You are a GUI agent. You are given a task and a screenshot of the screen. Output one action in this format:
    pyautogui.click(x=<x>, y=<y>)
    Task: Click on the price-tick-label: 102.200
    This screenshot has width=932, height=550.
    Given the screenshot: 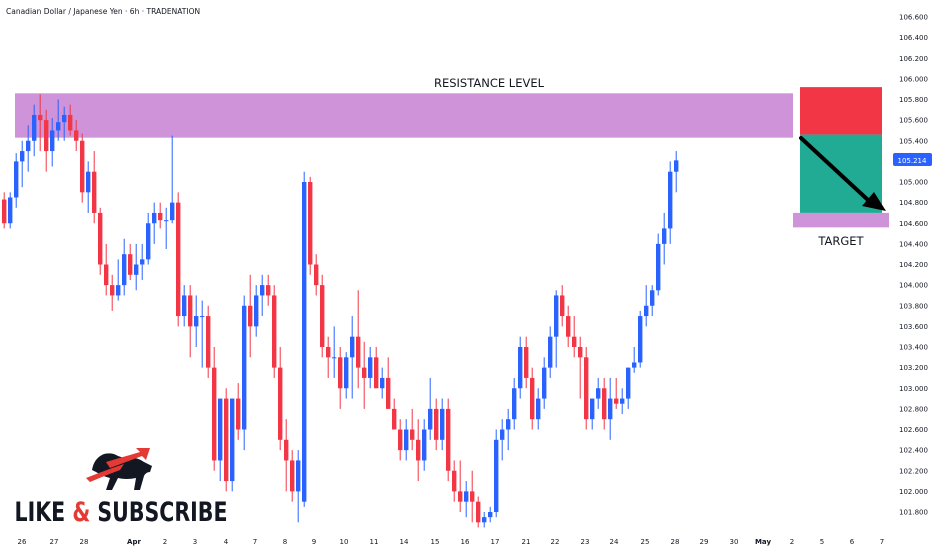 What is the action you would take?
    pyautogui.click(x=913, y=471)
    